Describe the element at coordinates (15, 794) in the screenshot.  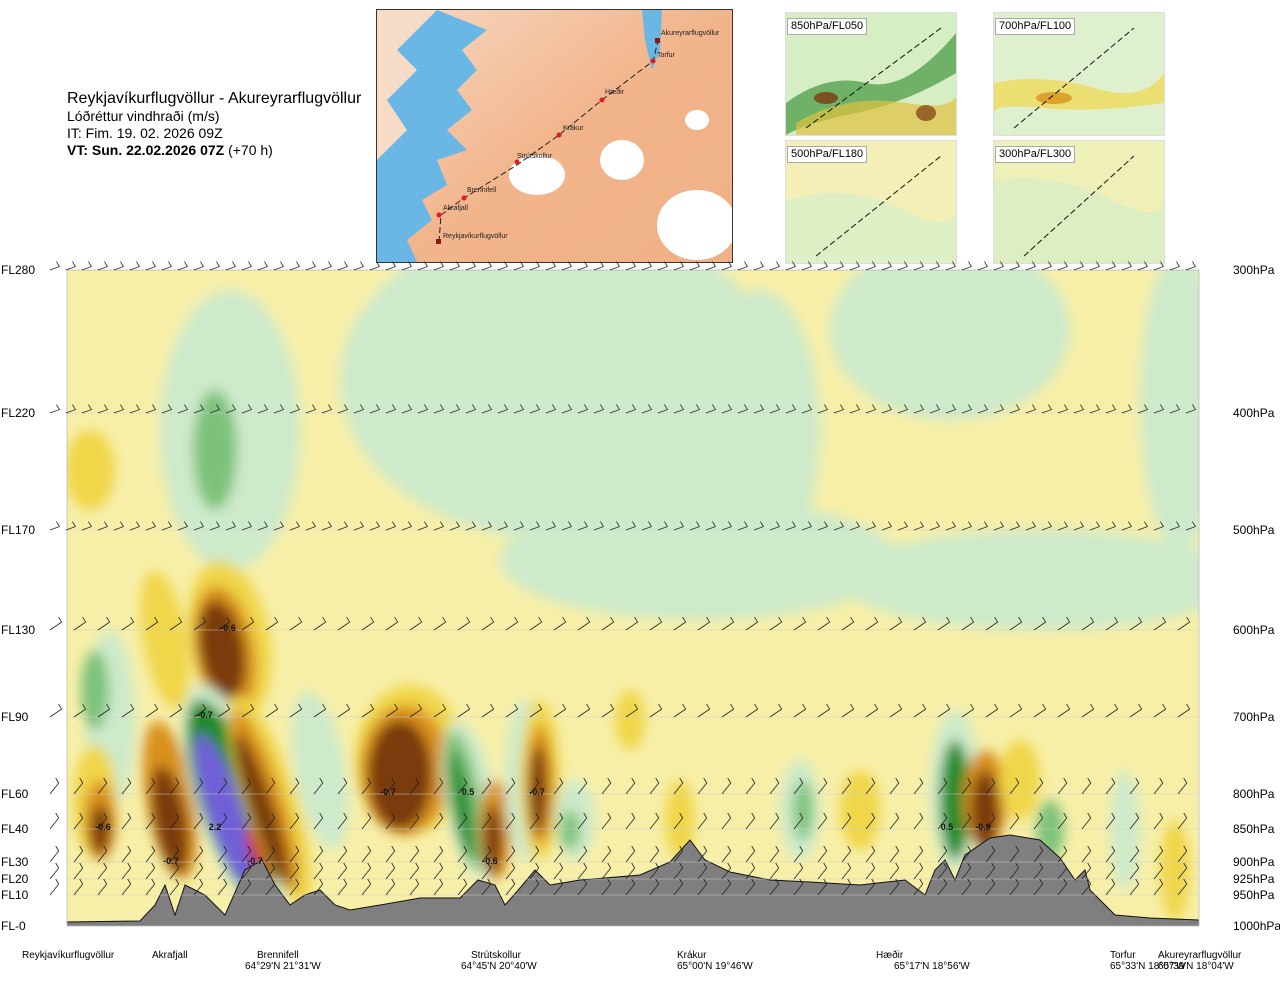
I see `fl-label: FL60` at that location.